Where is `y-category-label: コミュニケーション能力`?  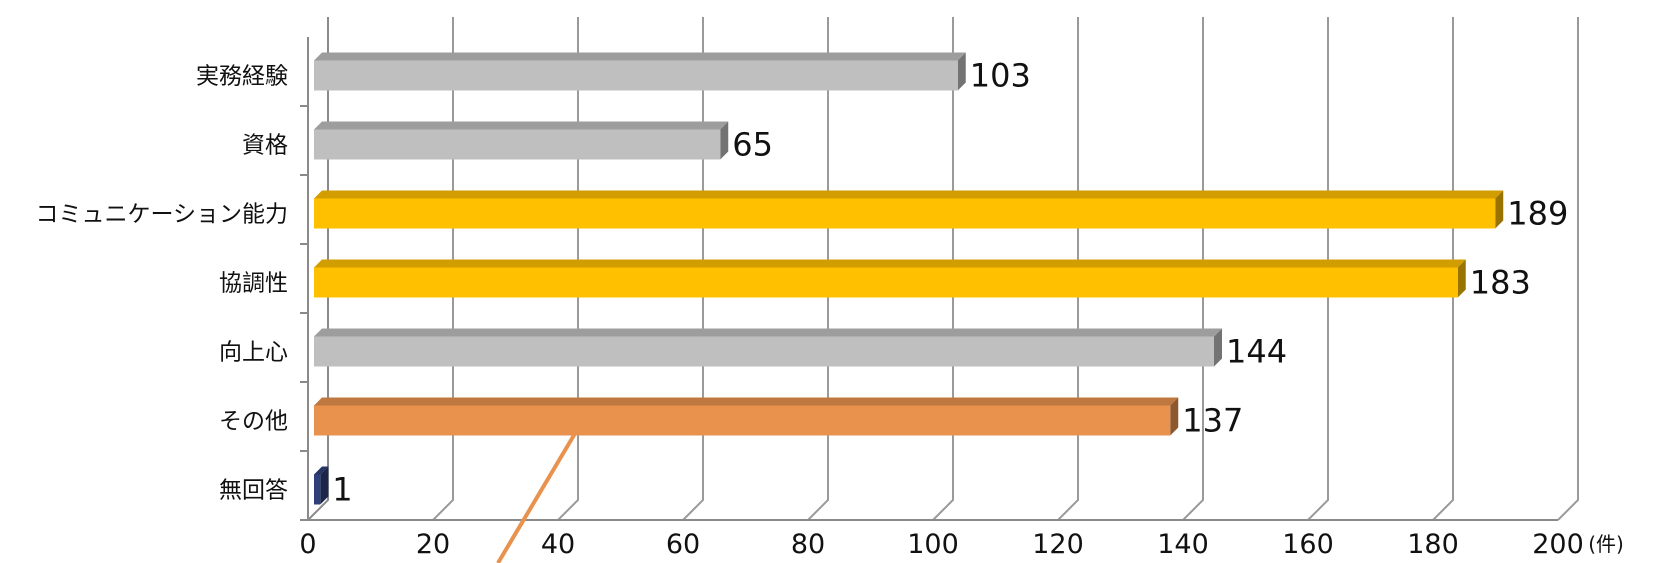
y-category-label: コミュニケーション能力 is located at coordinates (161, 215).